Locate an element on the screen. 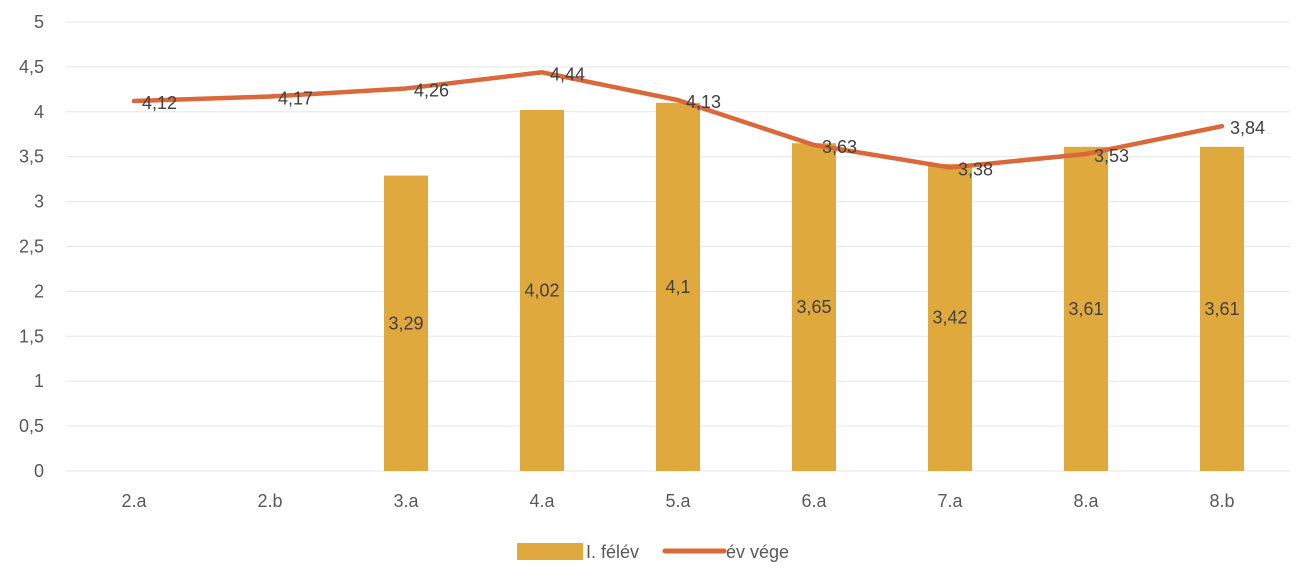  line-data-label: 3,84 is located at coordinates (1247, 128).